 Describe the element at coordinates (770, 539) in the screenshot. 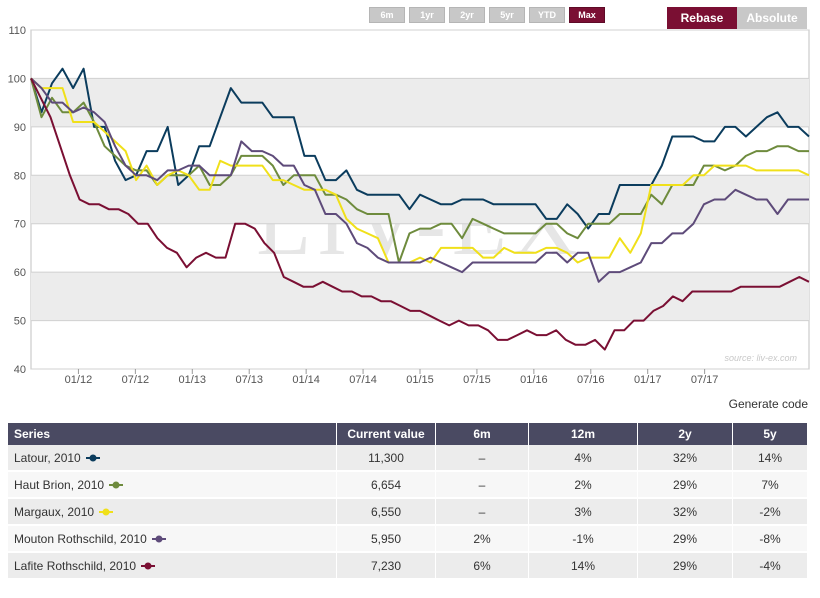

I see `change-5y-cell: -8%` at that location.